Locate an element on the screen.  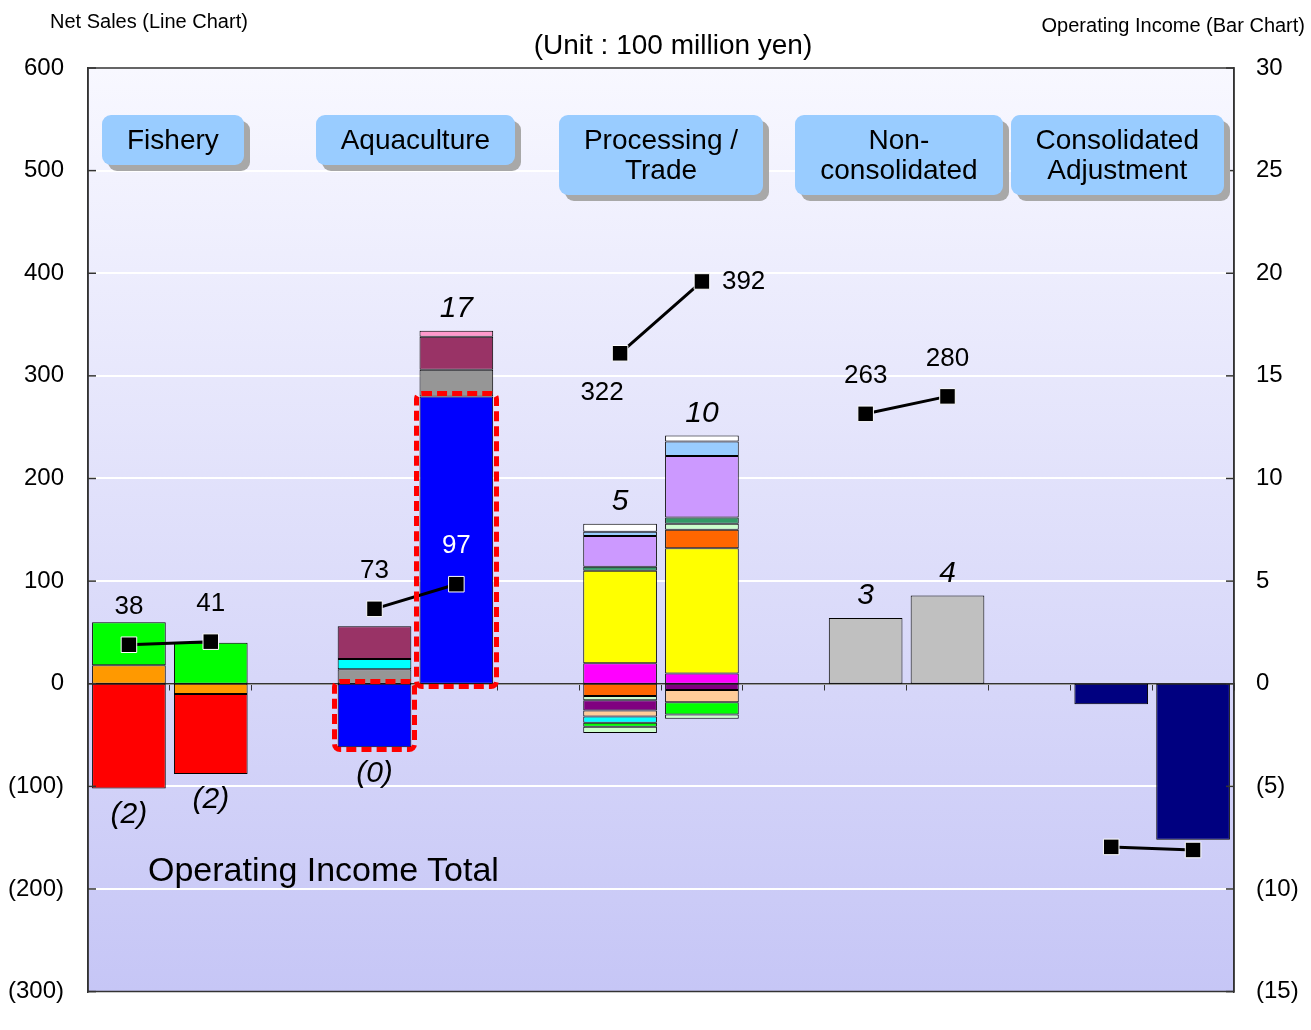
data-label: 392 is located at coordinates (743, 279).